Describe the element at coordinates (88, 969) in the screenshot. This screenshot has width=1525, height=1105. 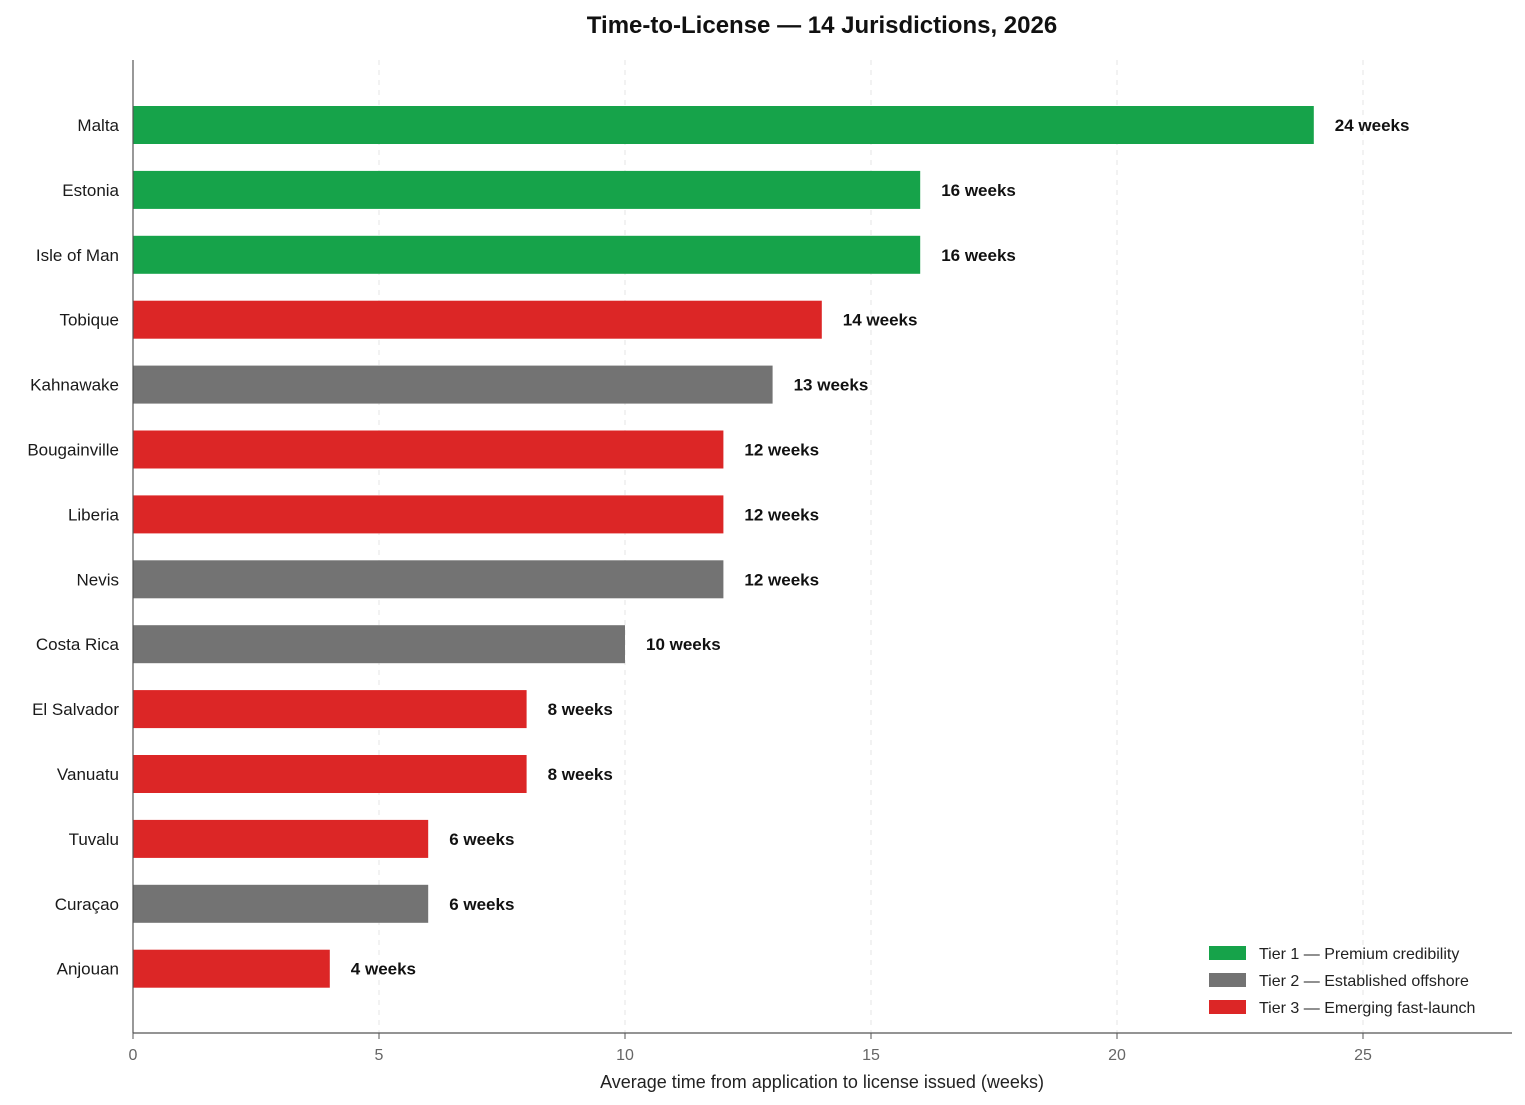
I see `category-label: Anjouan` at that location.